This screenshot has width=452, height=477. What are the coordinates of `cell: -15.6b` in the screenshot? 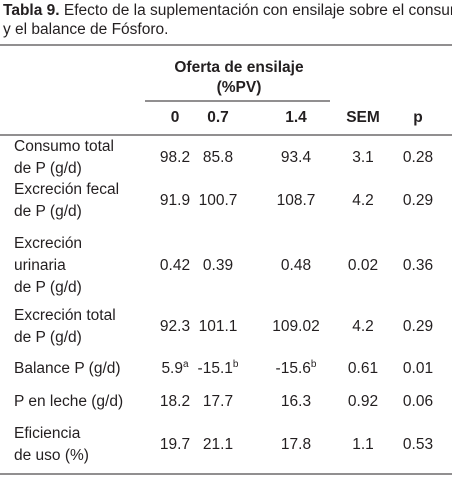 It's located at (296, 368).